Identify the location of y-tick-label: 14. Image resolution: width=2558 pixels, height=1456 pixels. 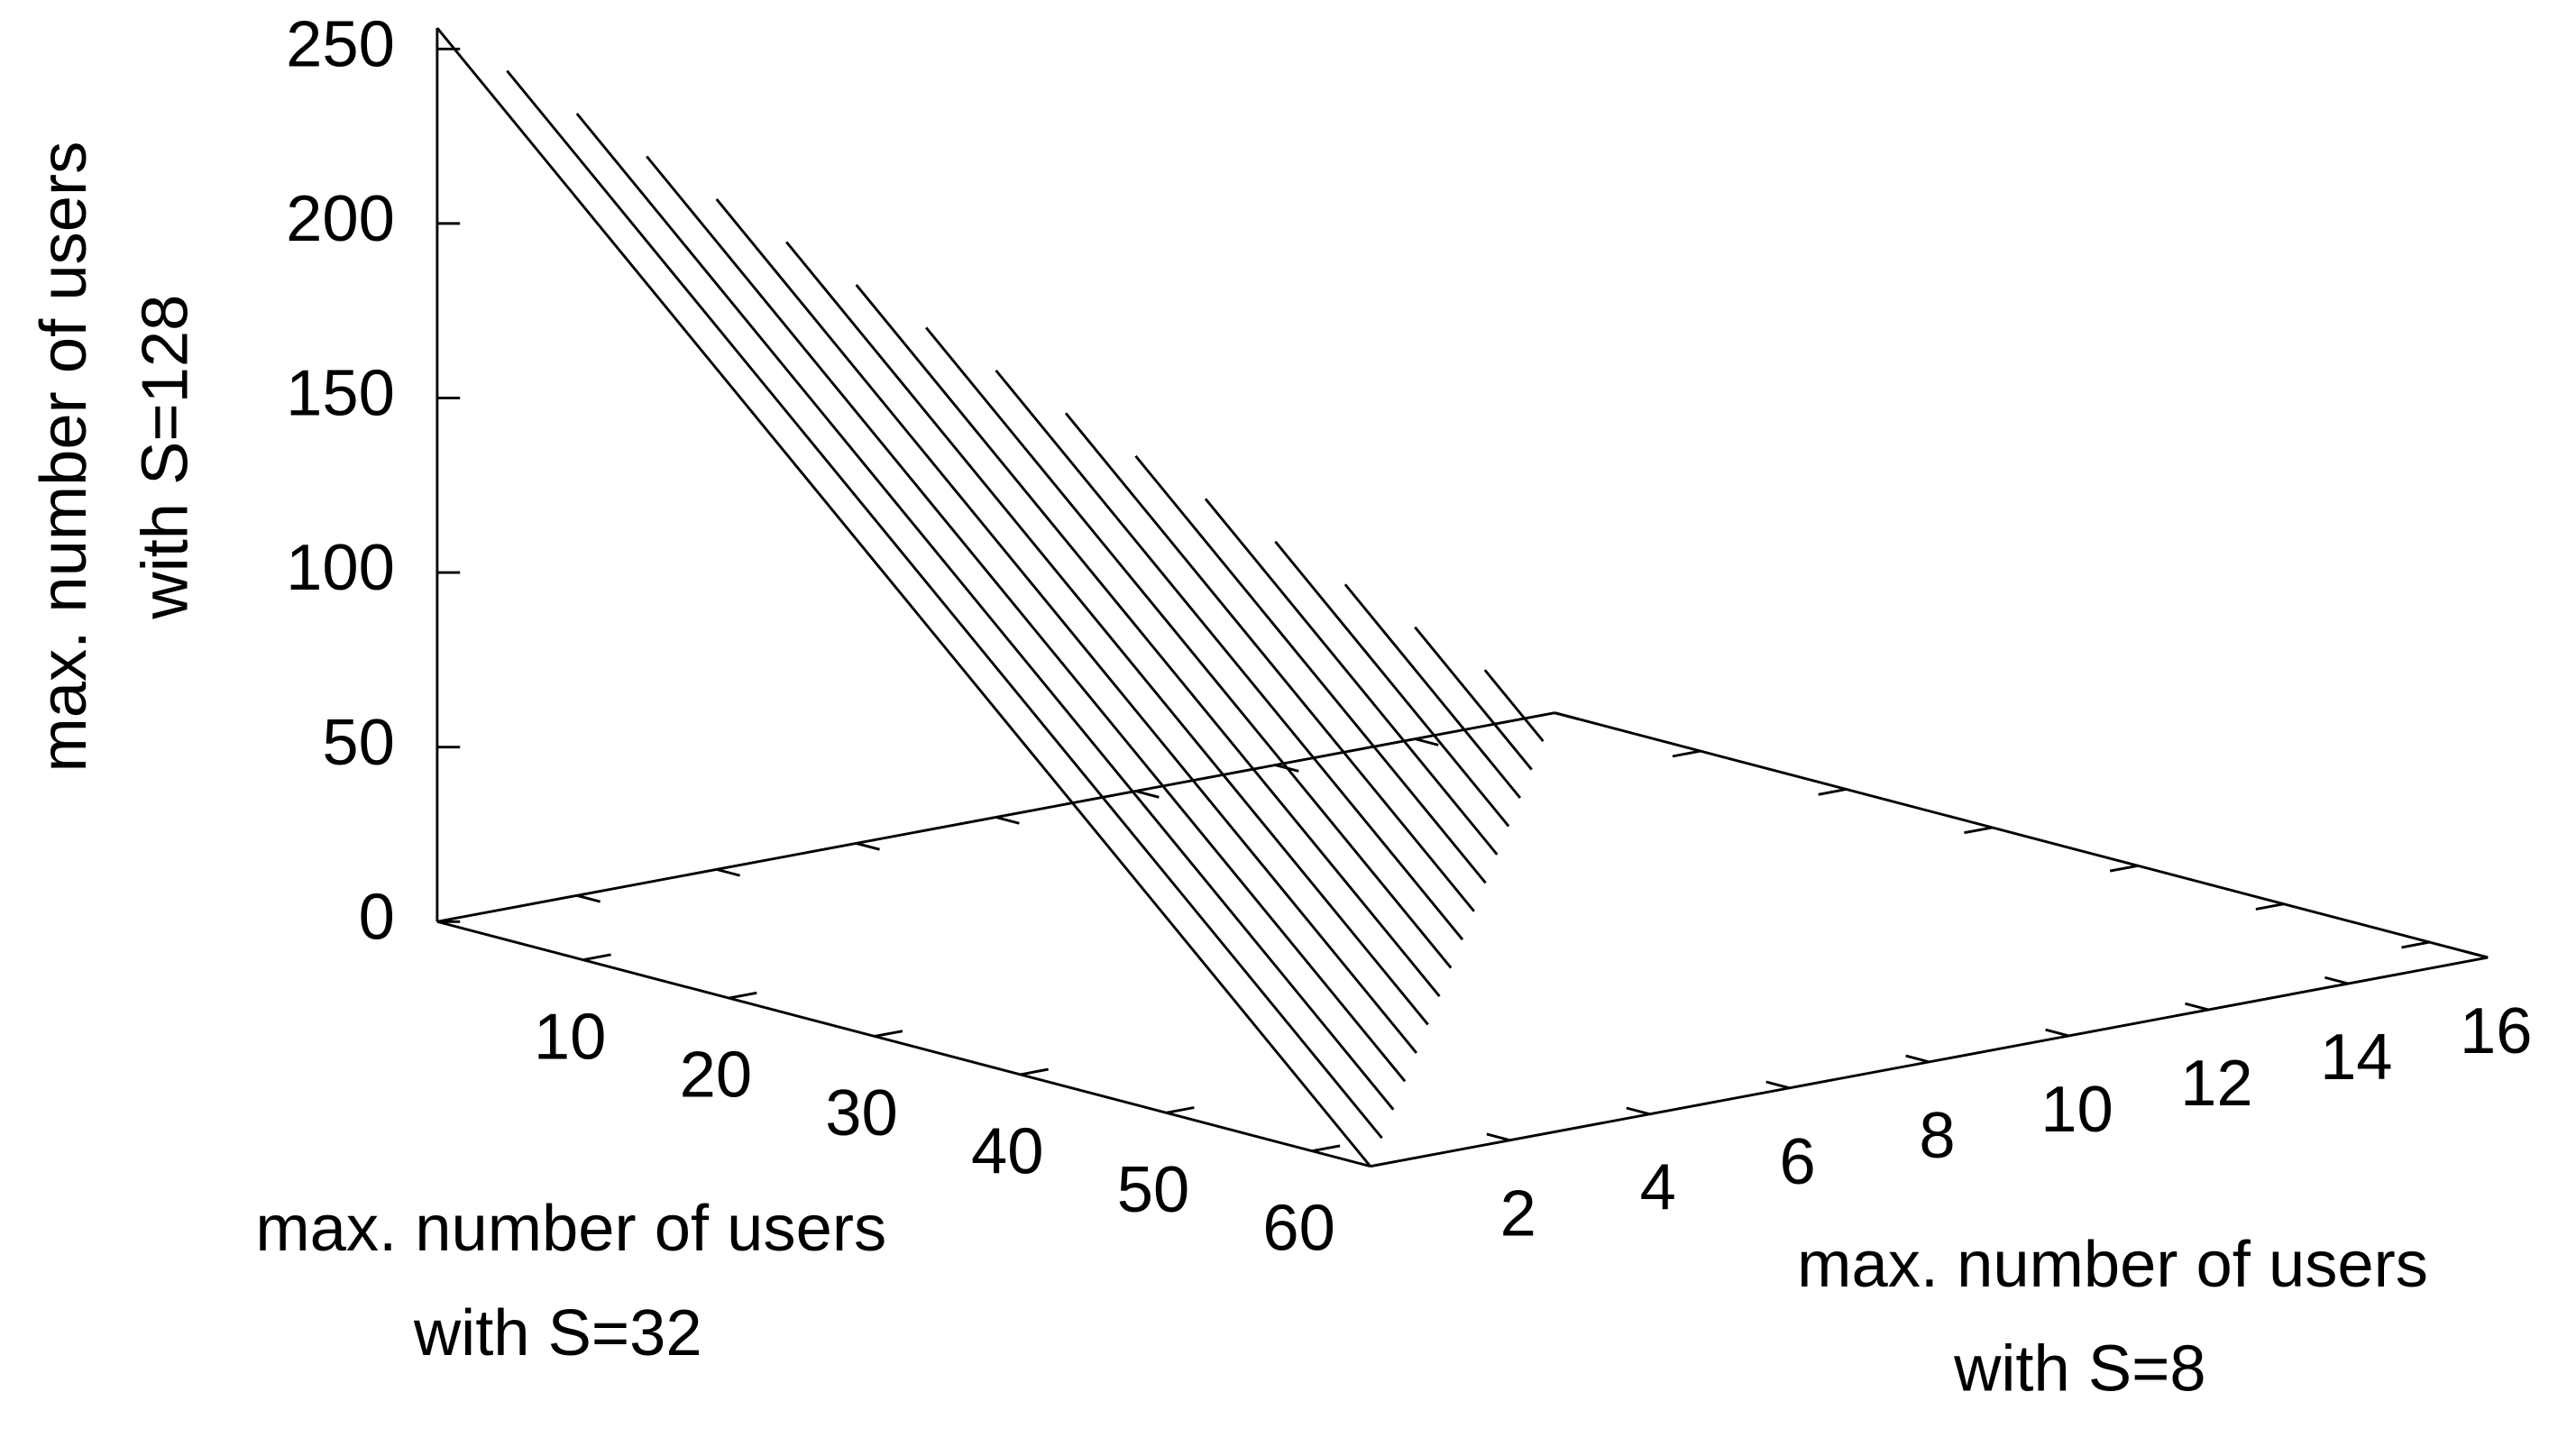
(2356, 1057).